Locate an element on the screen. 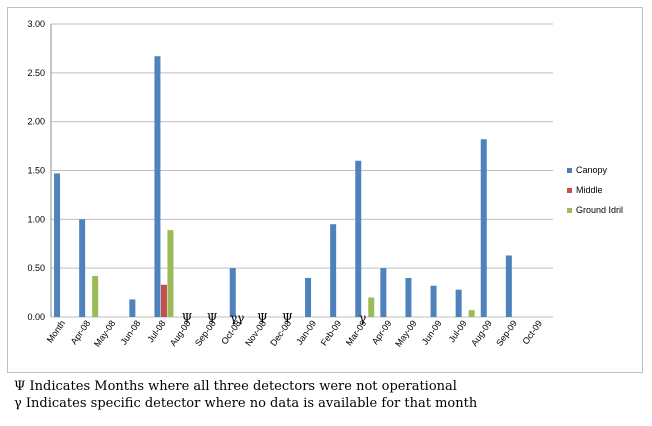 Image resolution: width=652 pixels, height=426 pixels. annotation-marker: γγ is located at coordinates (237, 318).